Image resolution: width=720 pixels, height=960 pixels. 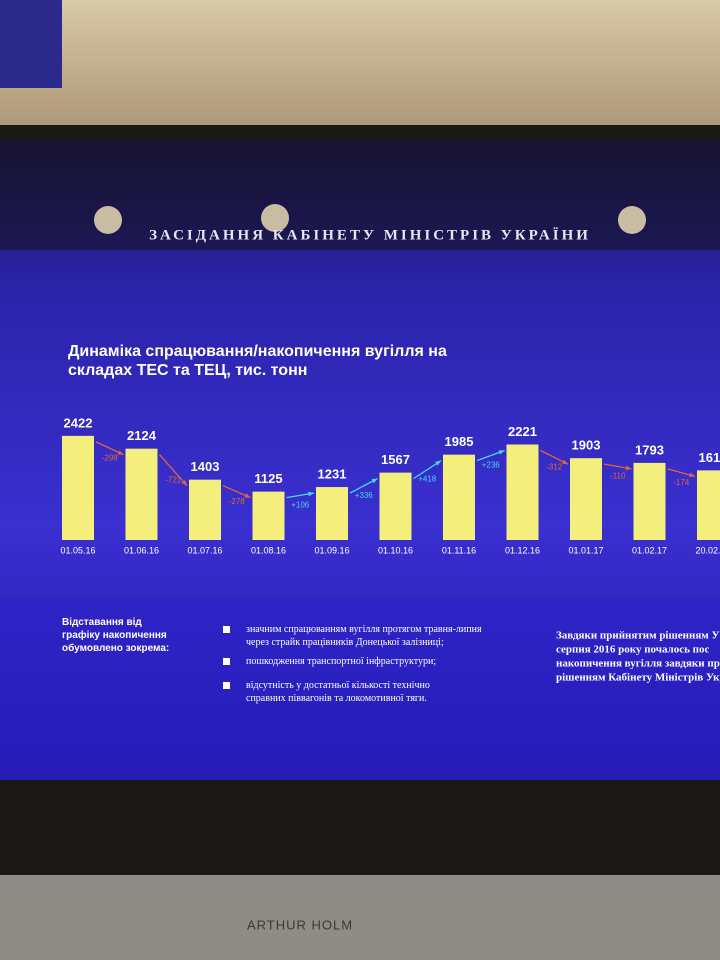 I want to click on value-label: 1125, so click(x=268, y=478).